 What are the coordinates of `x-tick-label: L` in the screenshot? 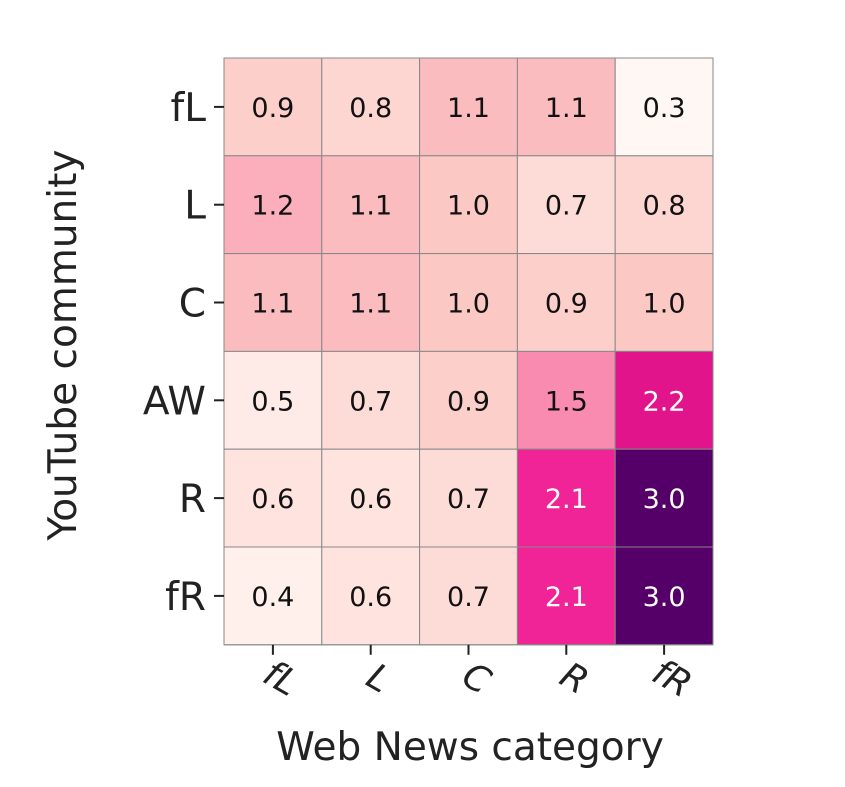 It's located at (379, 679).